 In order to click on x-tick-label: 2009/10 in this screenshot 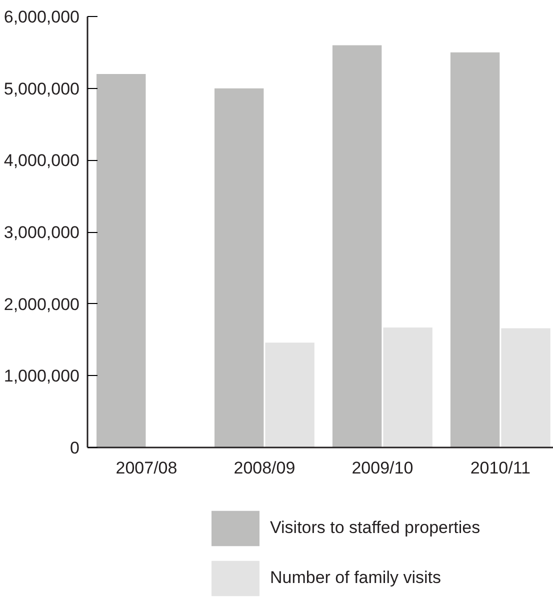, I will do `click(383, 468)`.